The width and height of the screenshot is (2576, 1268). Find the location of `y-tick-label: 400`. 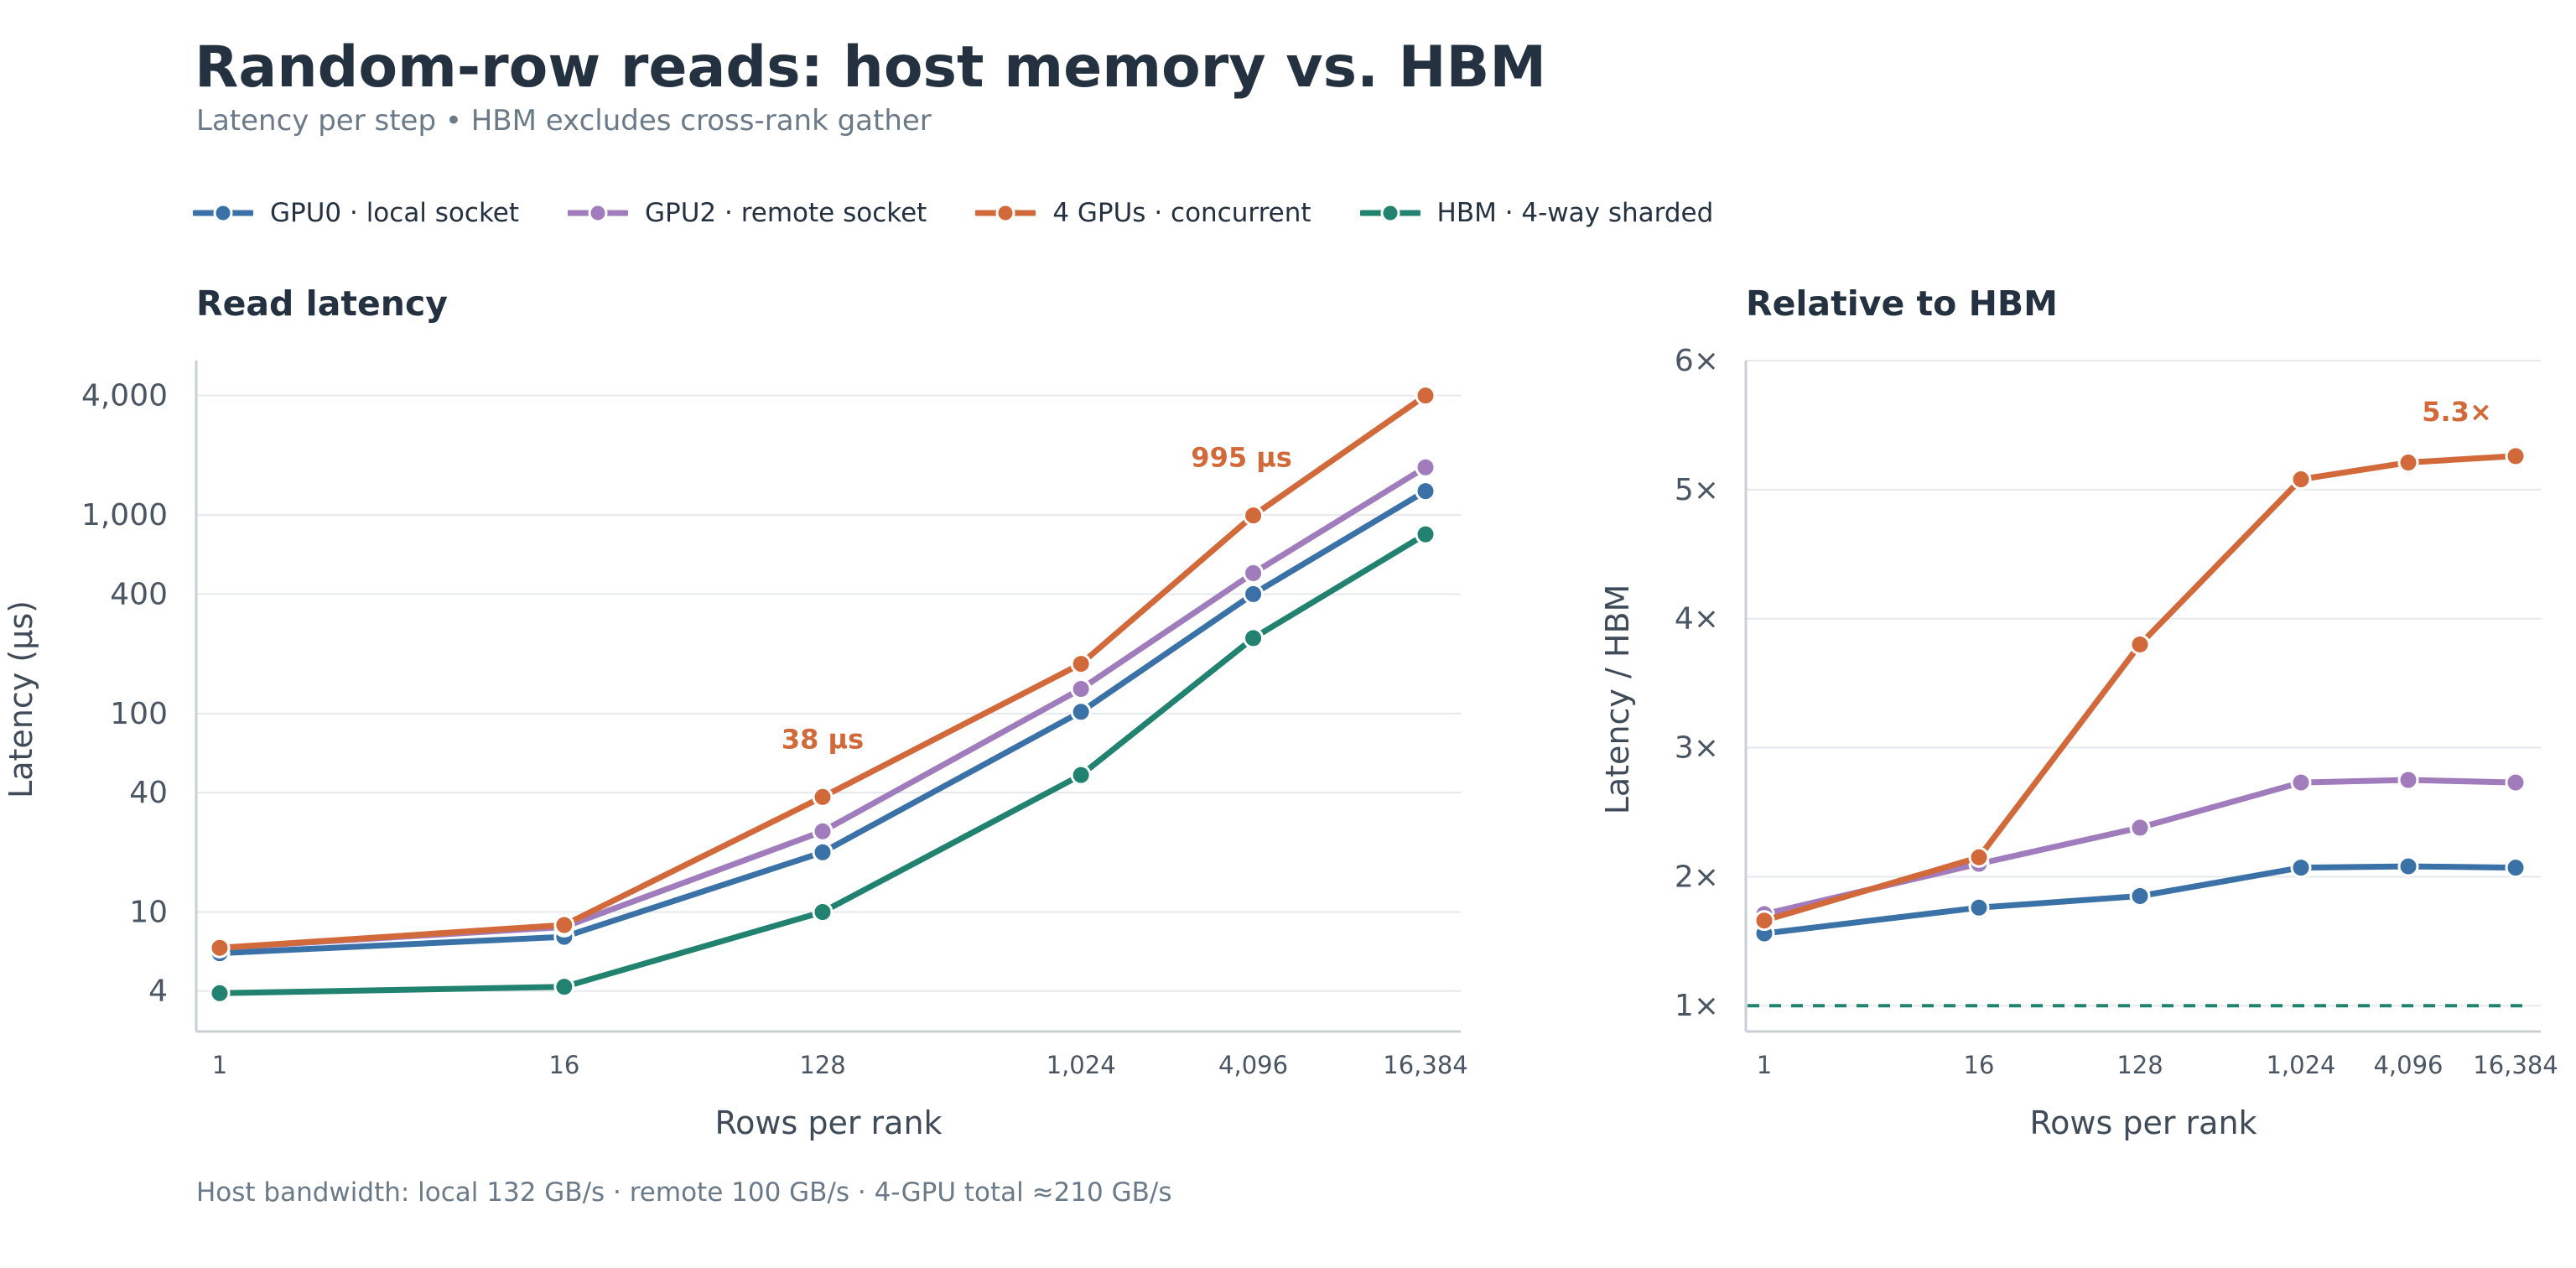

y-tick-label: 400 is located at coordinates (139, 594).